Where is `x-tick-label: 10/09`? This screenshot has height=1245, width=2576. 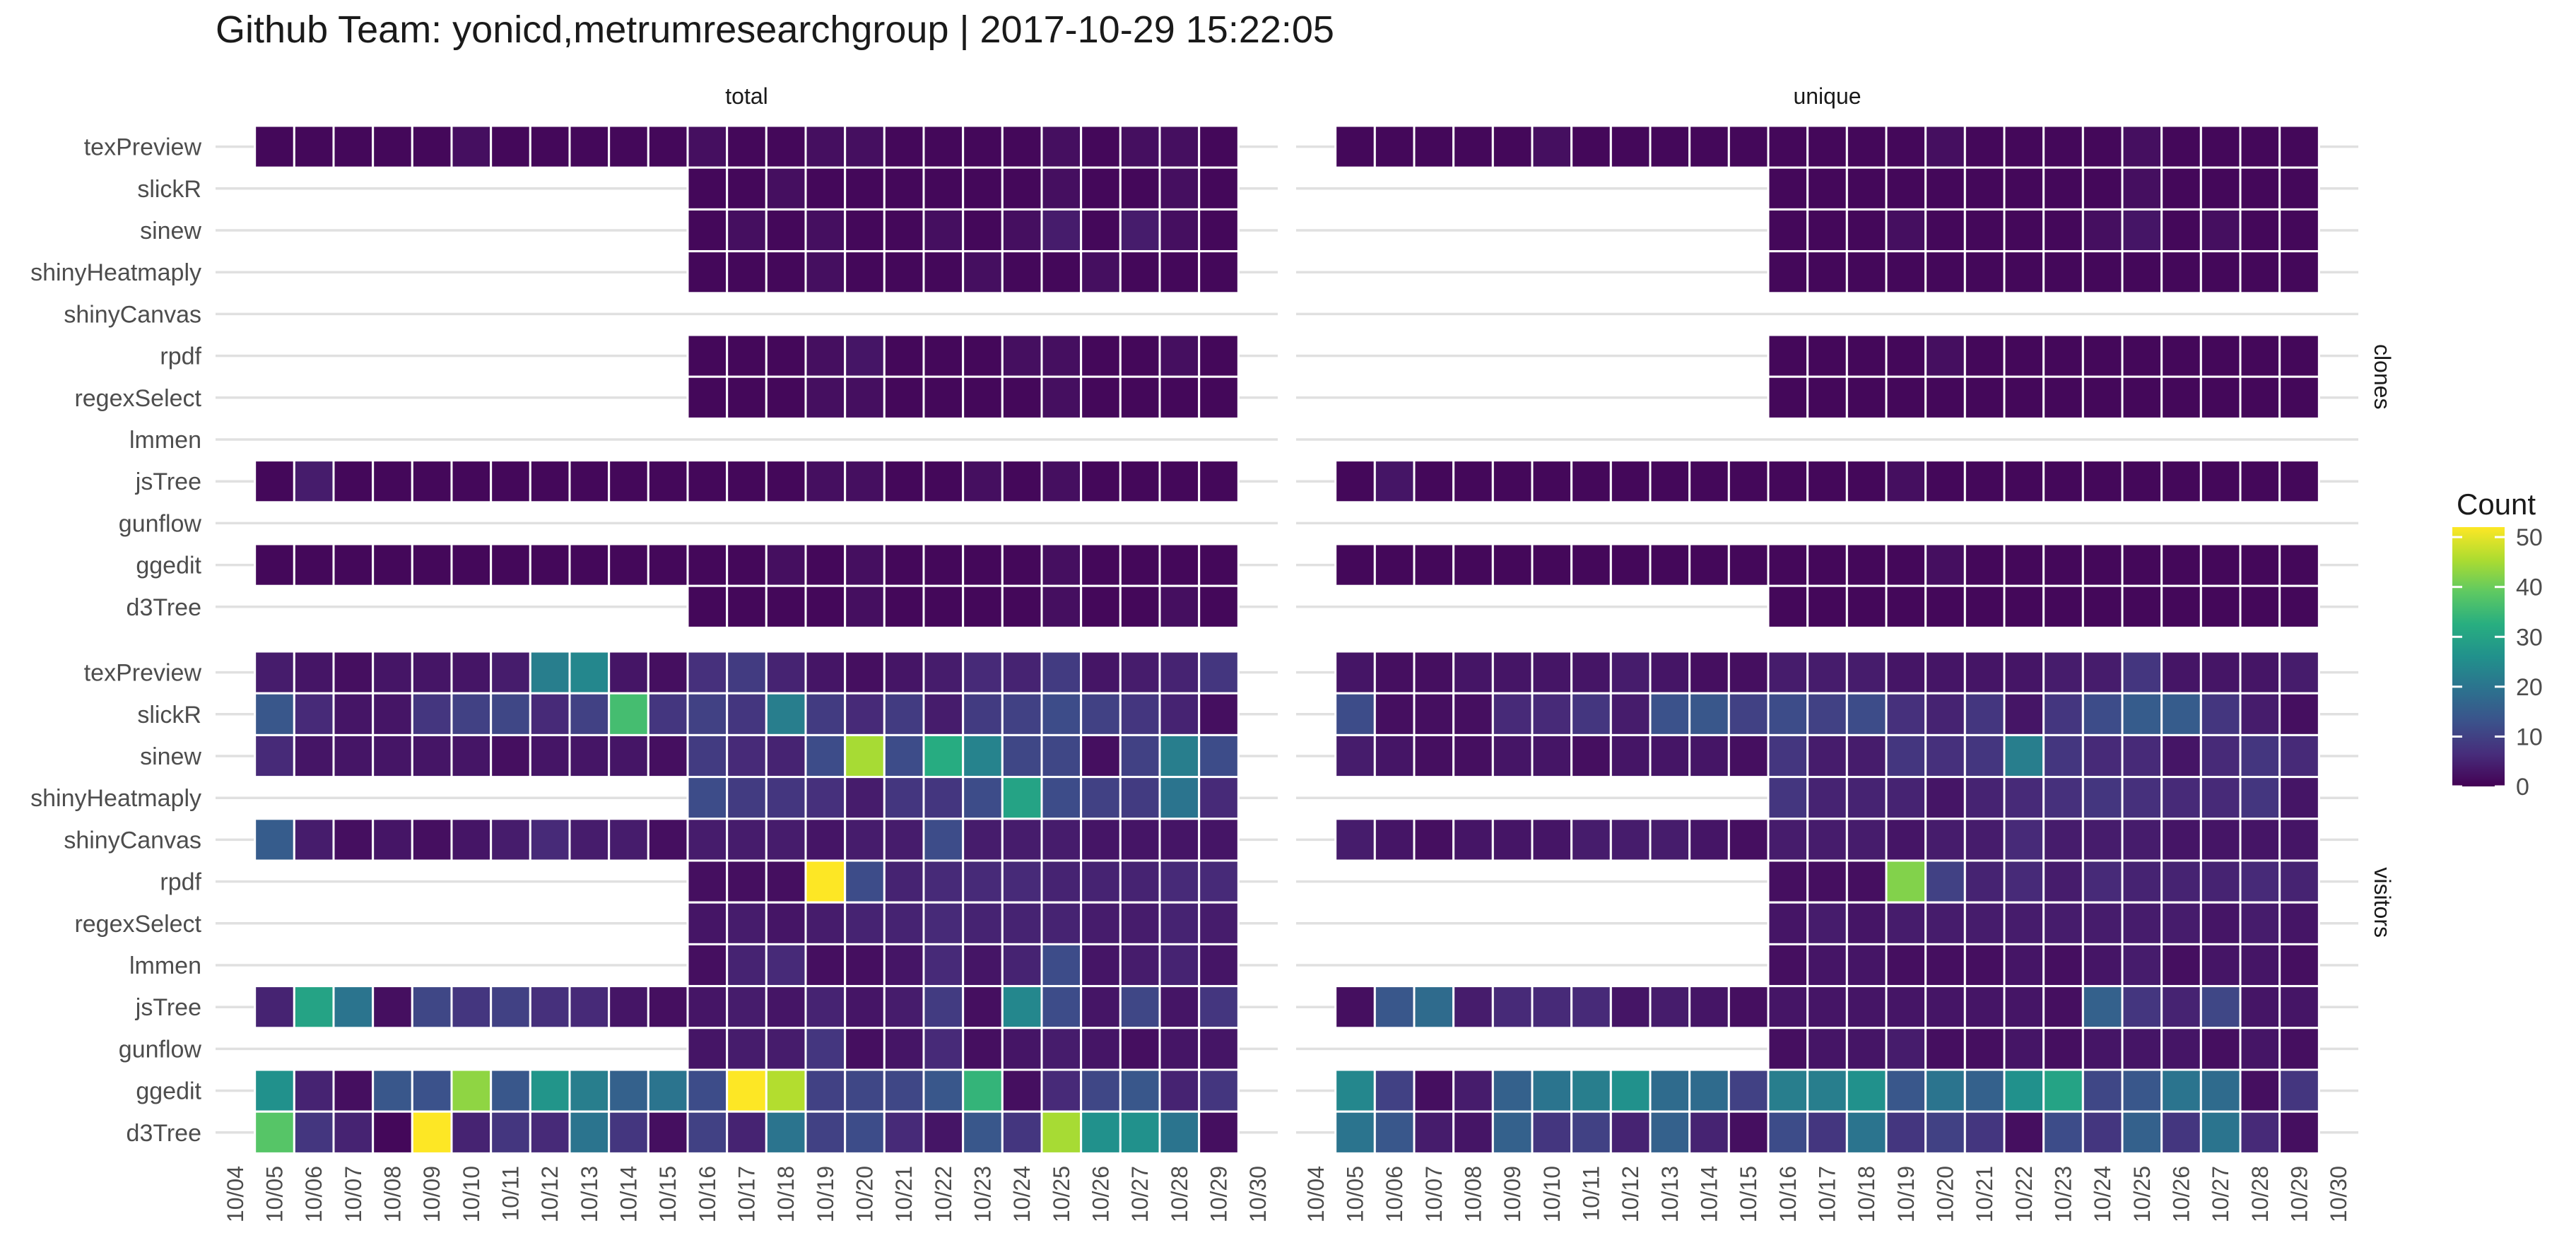 x-tick-label: 10/09 is located at coordinates (1512, 1194).